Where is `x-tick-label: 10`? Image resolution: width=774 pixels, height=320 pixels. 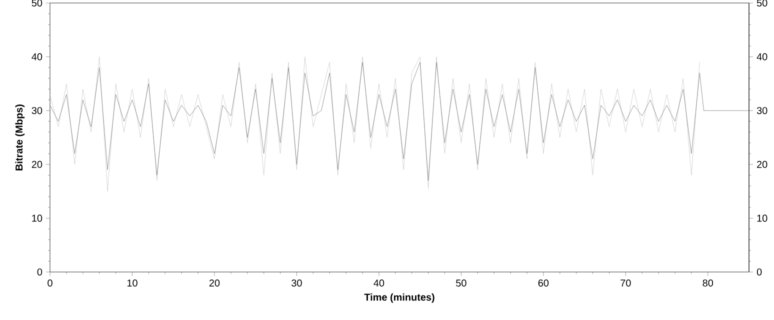
x-tick-label: 10 is located at coordinates (132, 283).